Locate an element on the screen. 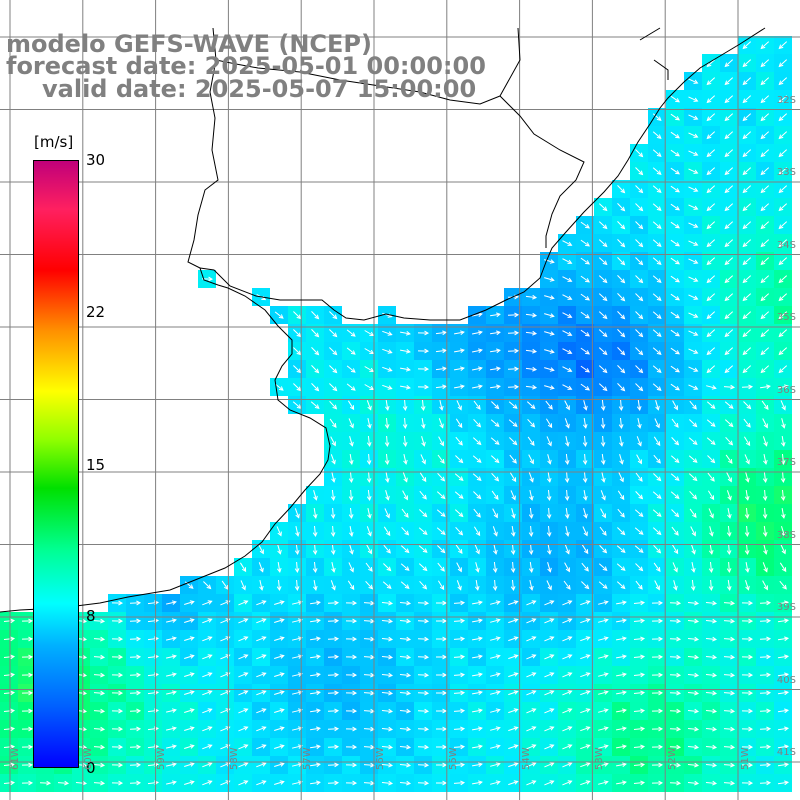 The image size is (800, 800). lat-label: 39S is located at coordinates (786, 607).